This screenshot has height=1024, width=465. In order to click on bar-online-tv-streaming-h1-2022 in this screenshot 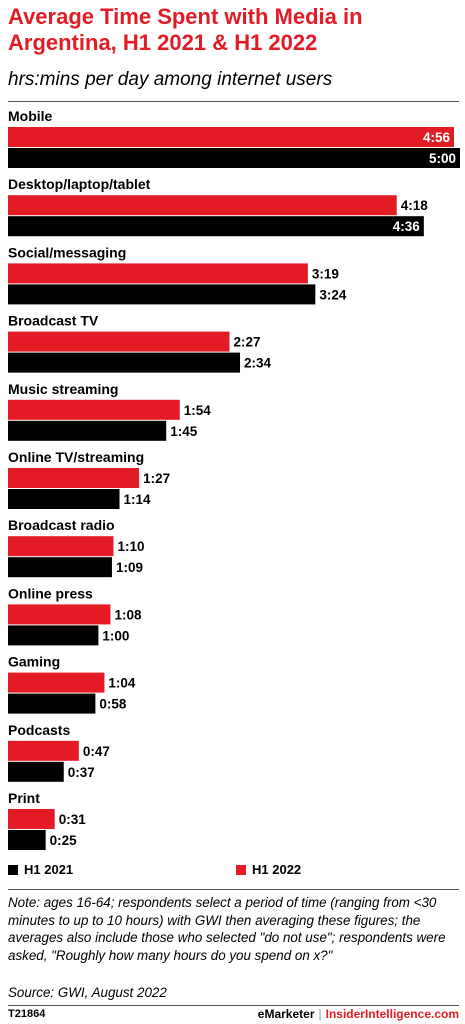, I will do `click(74, 478)`.